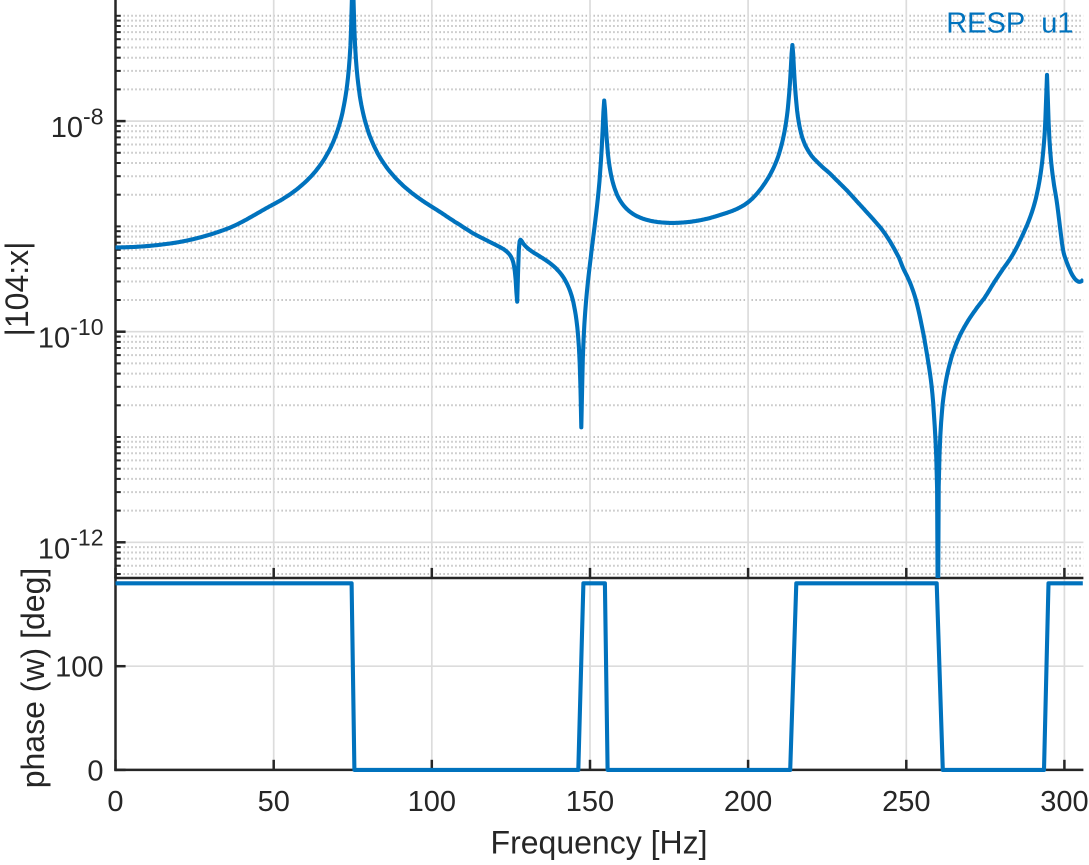 This screenshot has height=865, width=1089. Describe the element at coordinates (1009, 23) in the screenshot. I see `svg-text: RESP u1` at that location.